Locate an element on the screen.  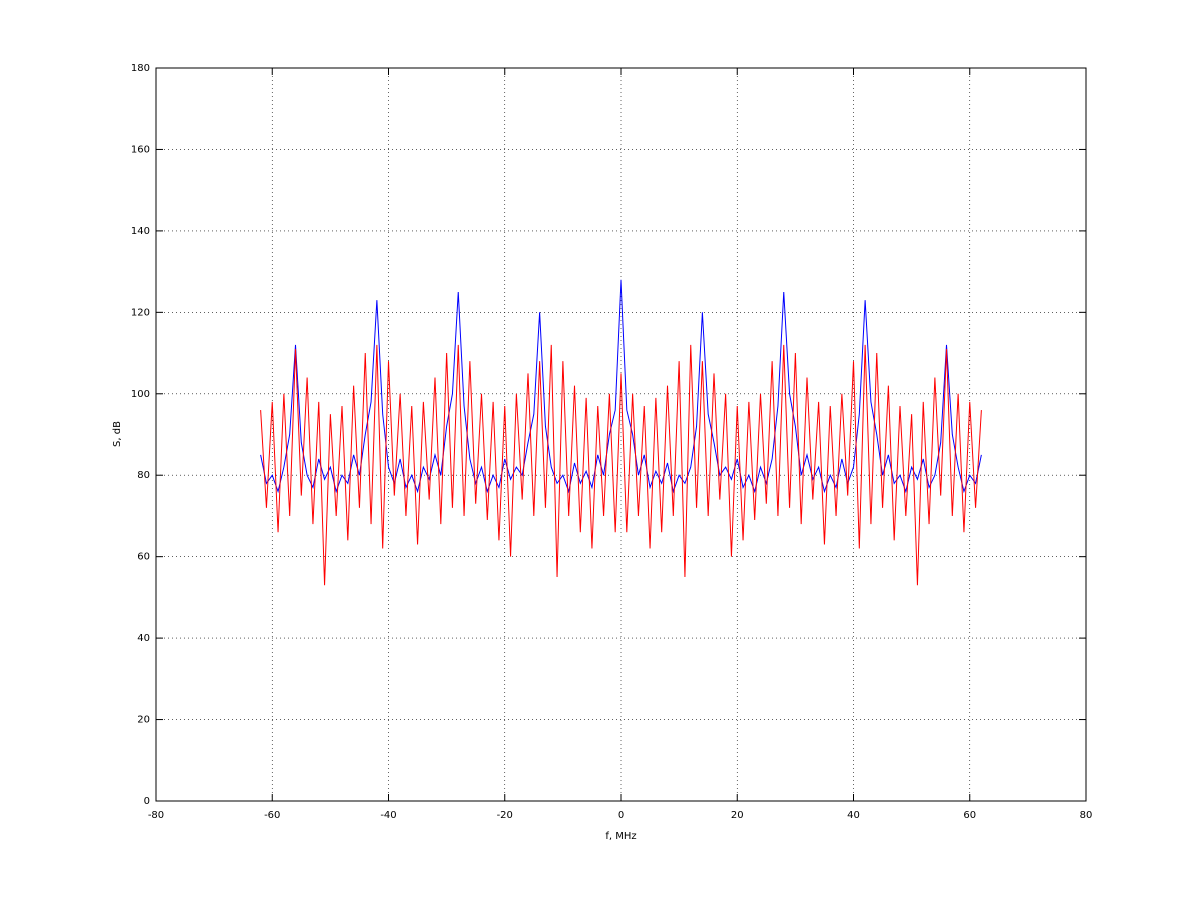
x-tick-label: -40 is located at coordinates (388, 815).